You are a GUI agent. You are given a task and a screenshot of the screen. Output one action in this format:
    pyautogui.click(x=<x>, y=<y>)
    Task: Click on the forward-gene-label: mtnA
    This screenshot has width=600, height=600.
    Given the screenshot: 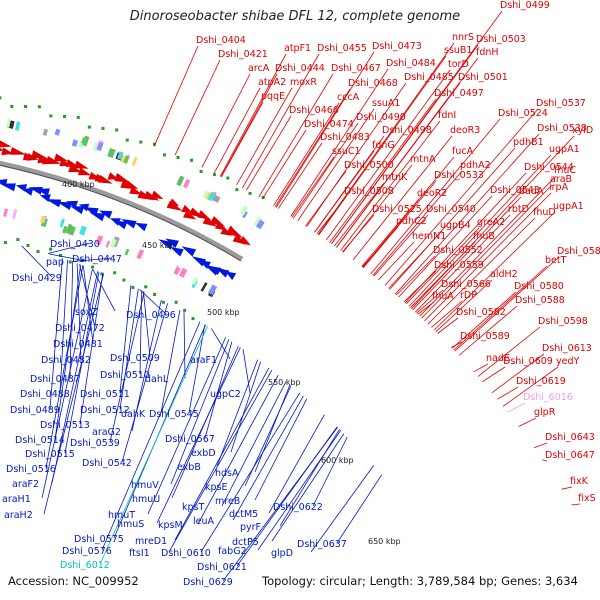 What is the action you would take?
    pyautogui.click(x=423, y=159)
    